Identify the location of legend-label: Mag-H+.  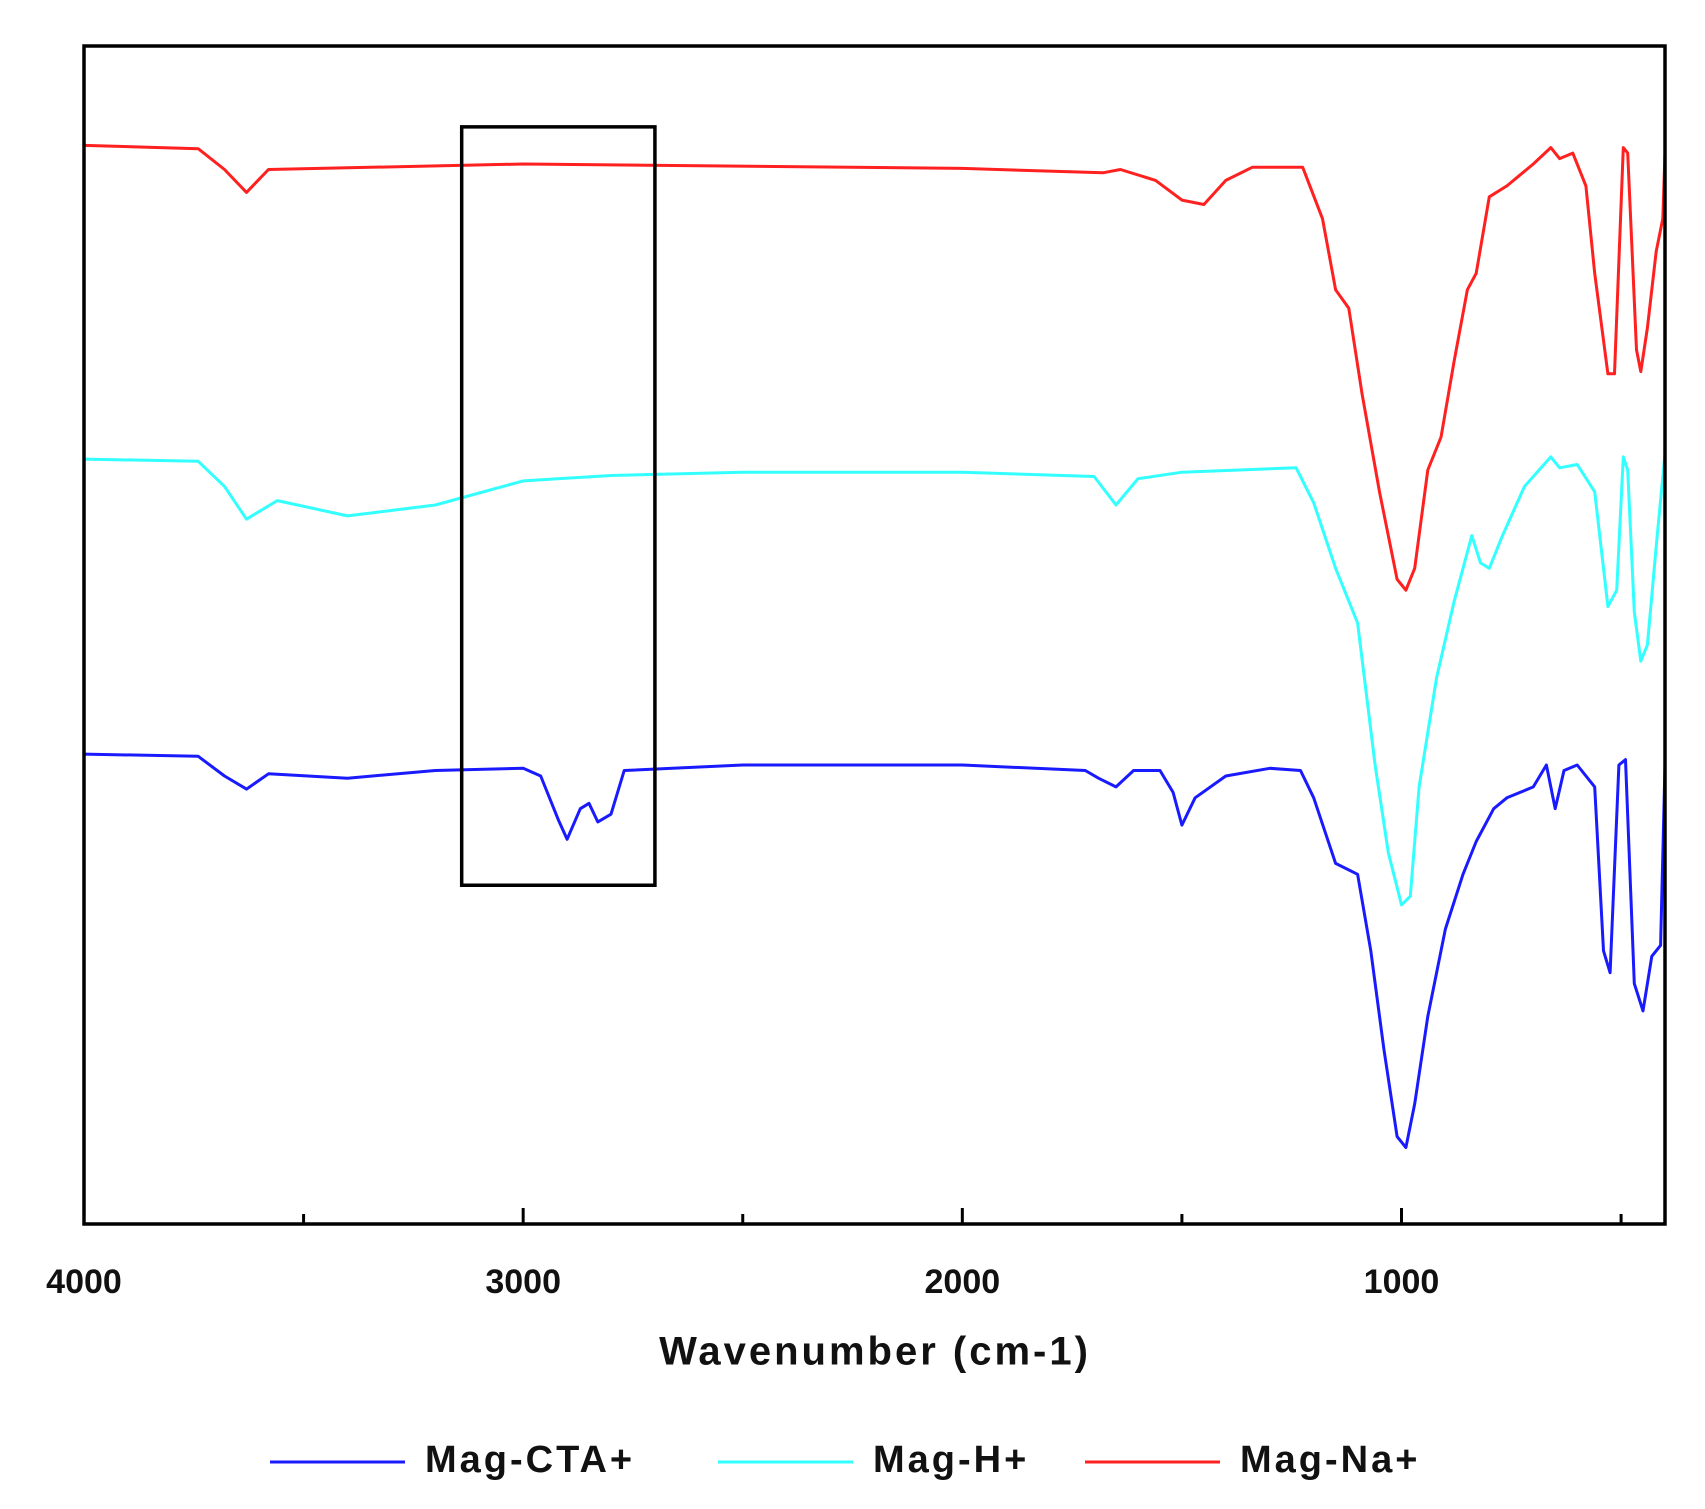
(951, 1460).